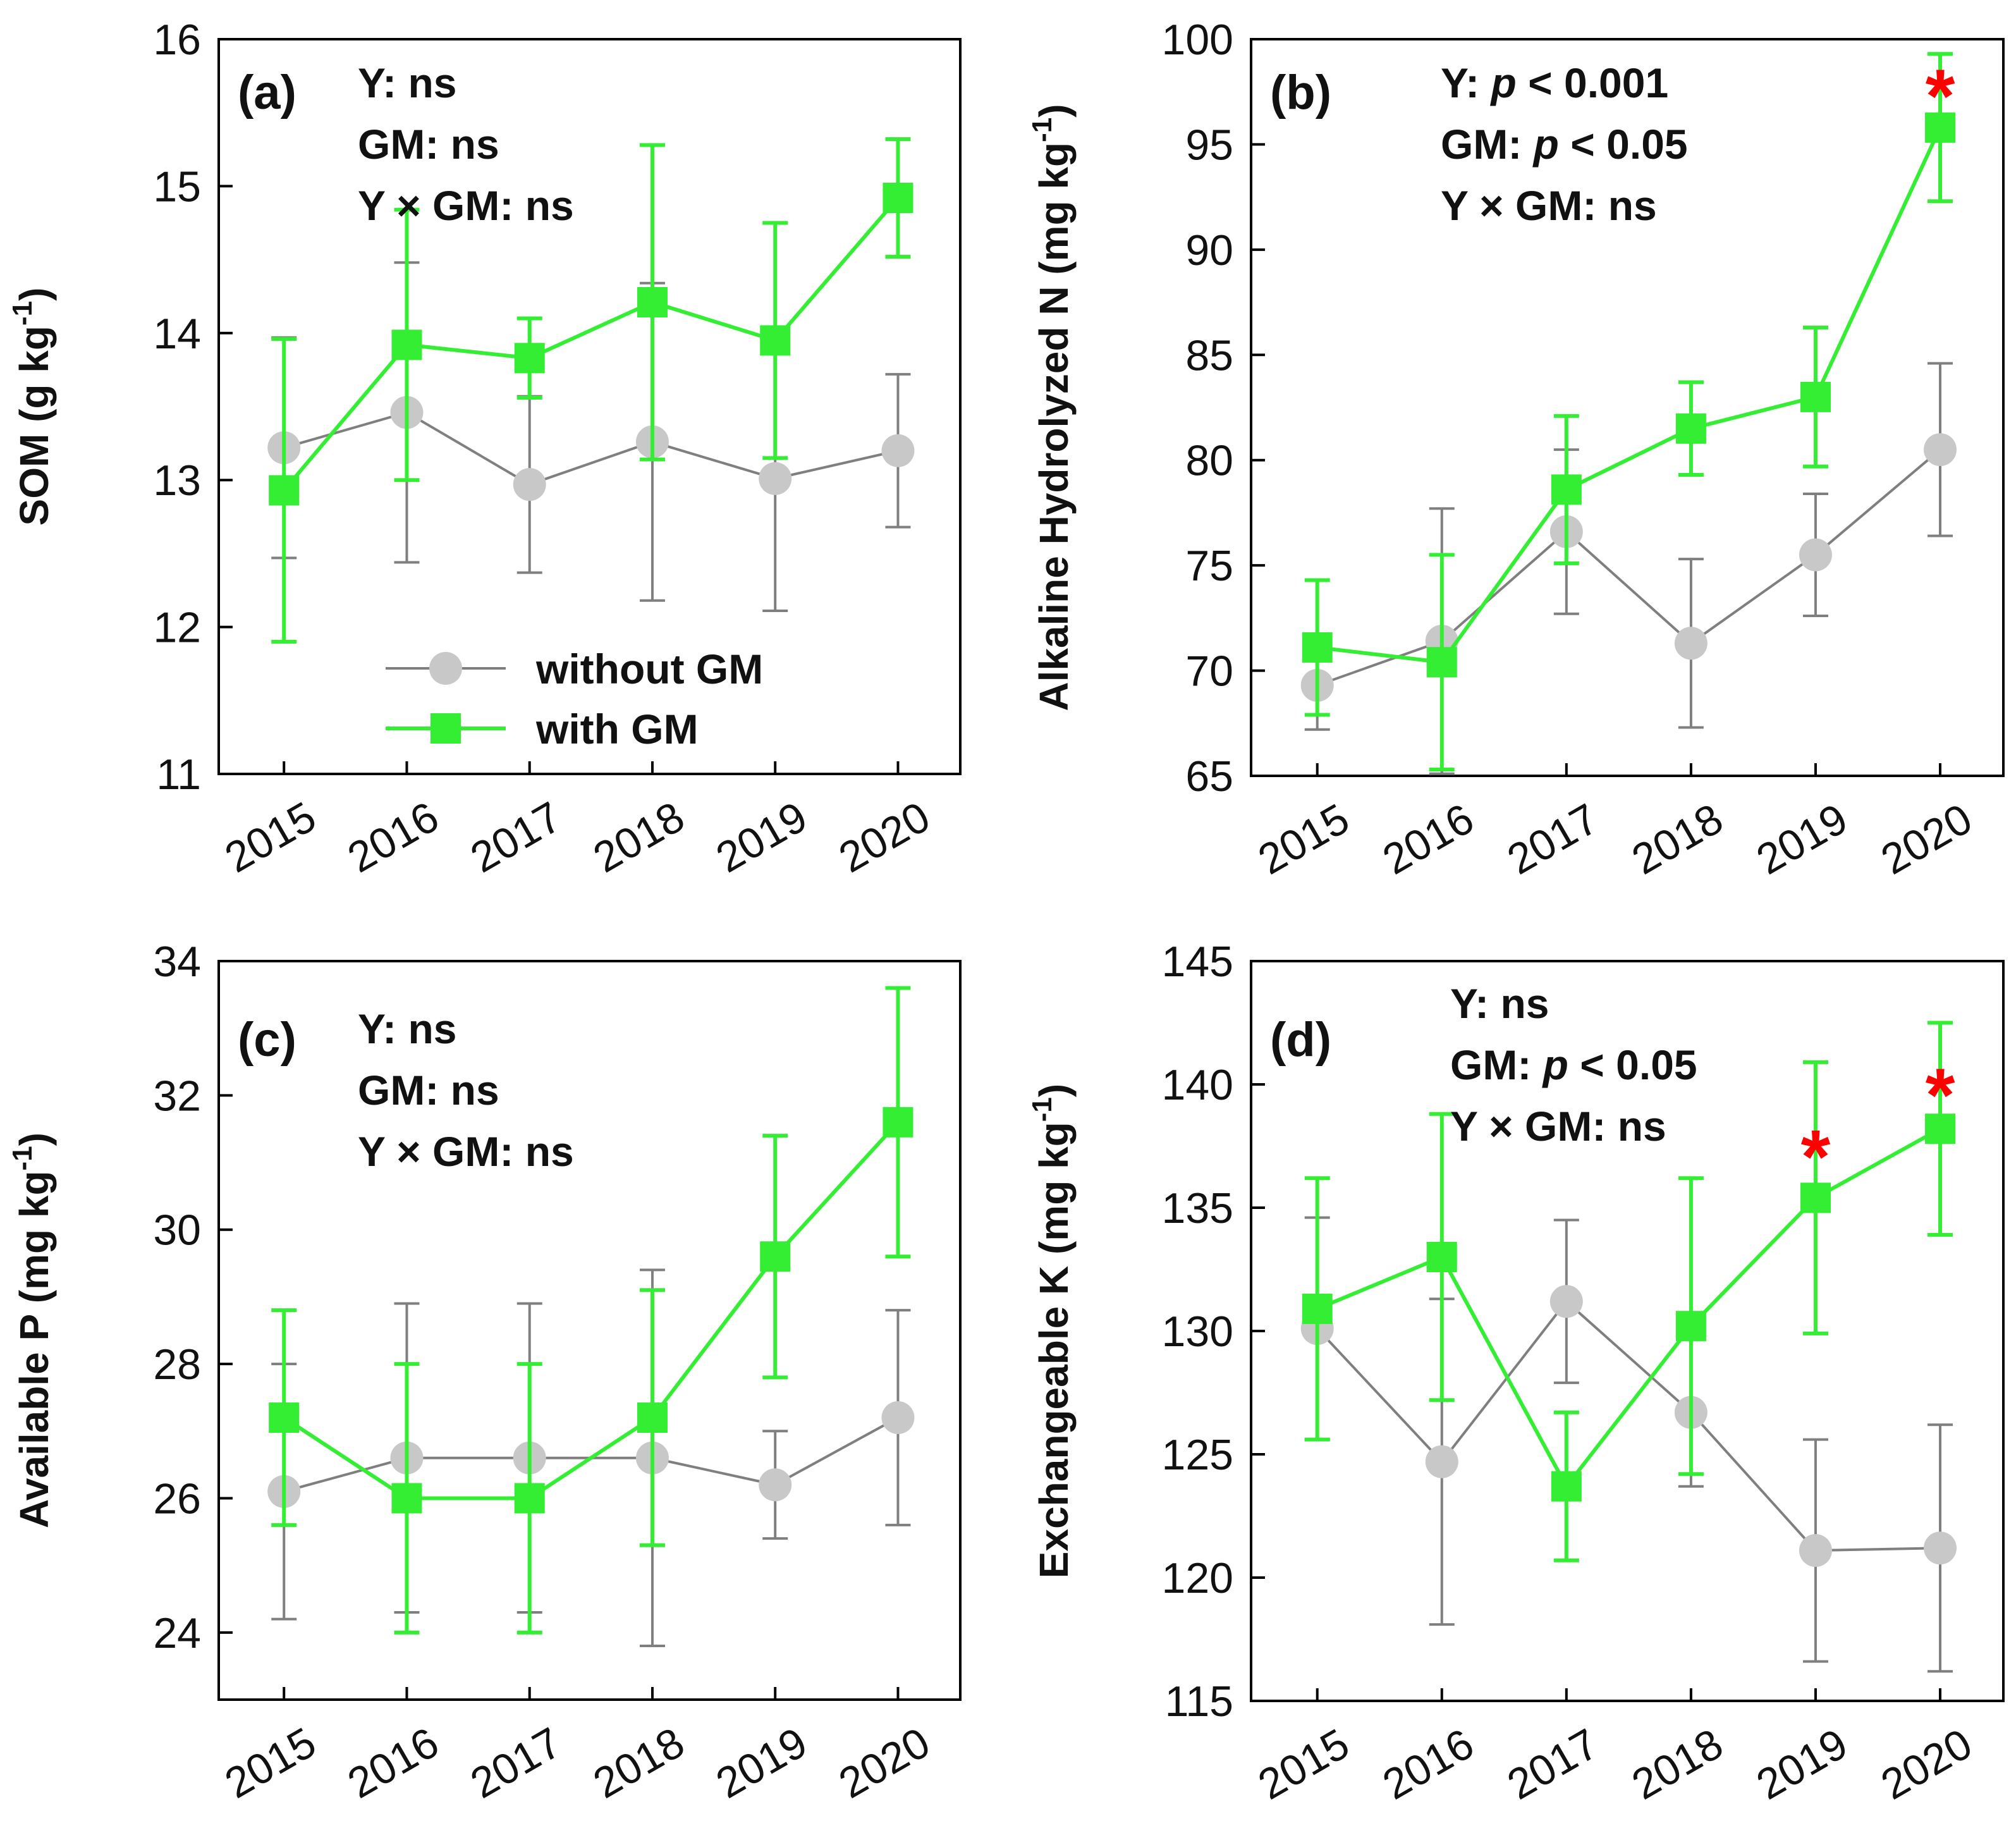 The height and width of the screenshot is (1828, 2016). I want to click on panel-tag: (b), so click(1301, 93).